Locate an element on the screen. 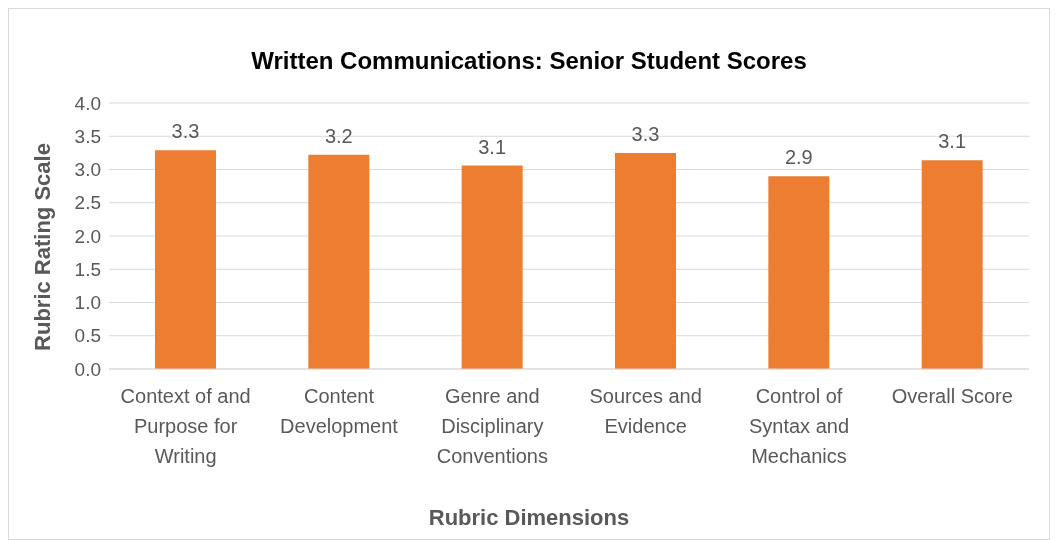 The height and width of the screenshot is (540, 1062). x-tick-label: Control of Syntax and Mechanics is located at coordinates (799, 426).